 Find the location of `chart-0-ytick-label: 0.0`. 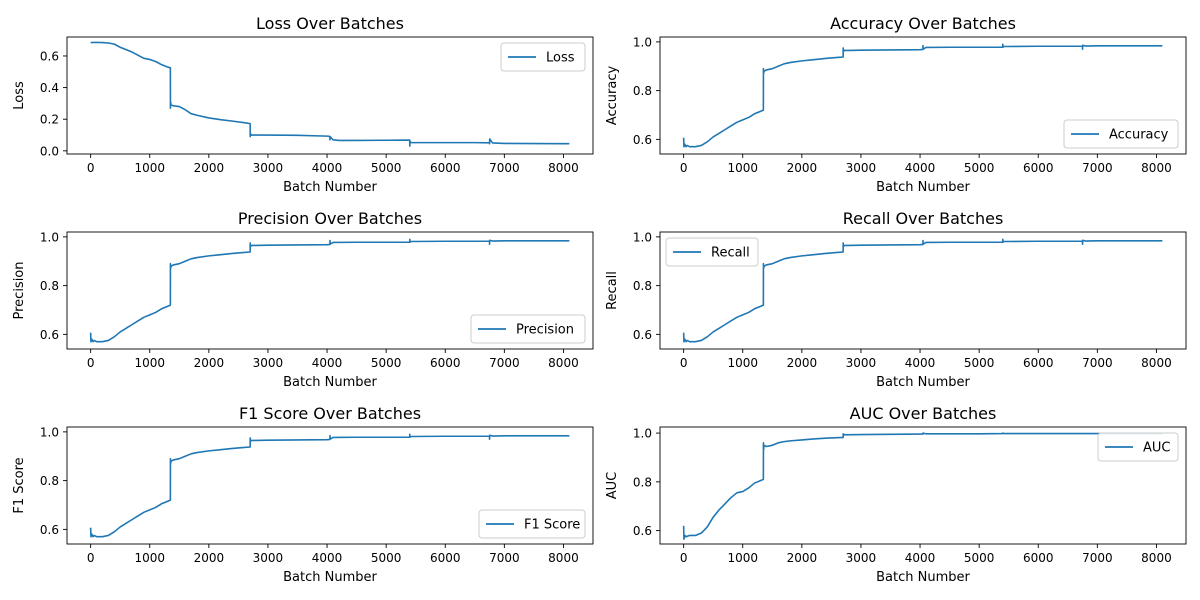

chart-0-ytick-label: 0.0 is located at coordinates (49, 151).